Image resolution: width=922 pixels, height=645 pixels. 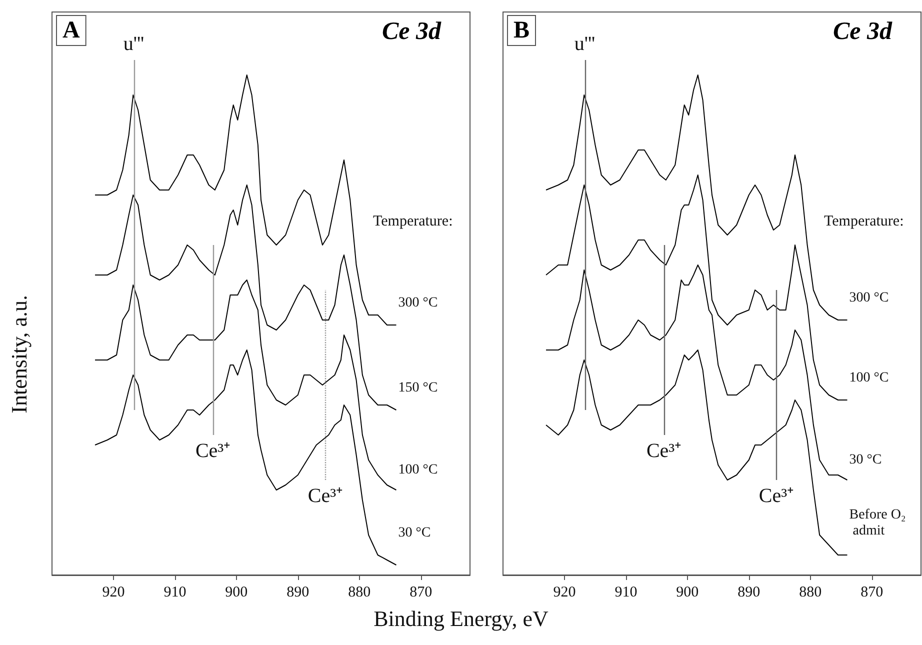 What do you see at coordinates (71, 31) in the screenshot?
I see `text: A` at bounding box center [71, 31].